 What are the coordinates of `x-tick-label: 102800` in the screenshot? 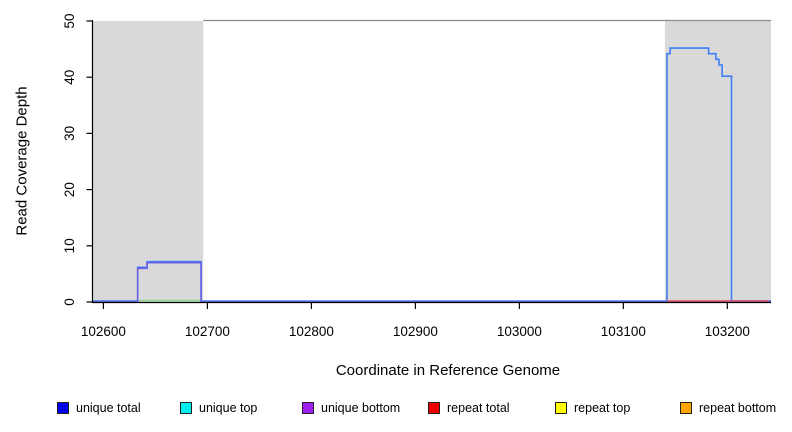 It's located at (311, 331).